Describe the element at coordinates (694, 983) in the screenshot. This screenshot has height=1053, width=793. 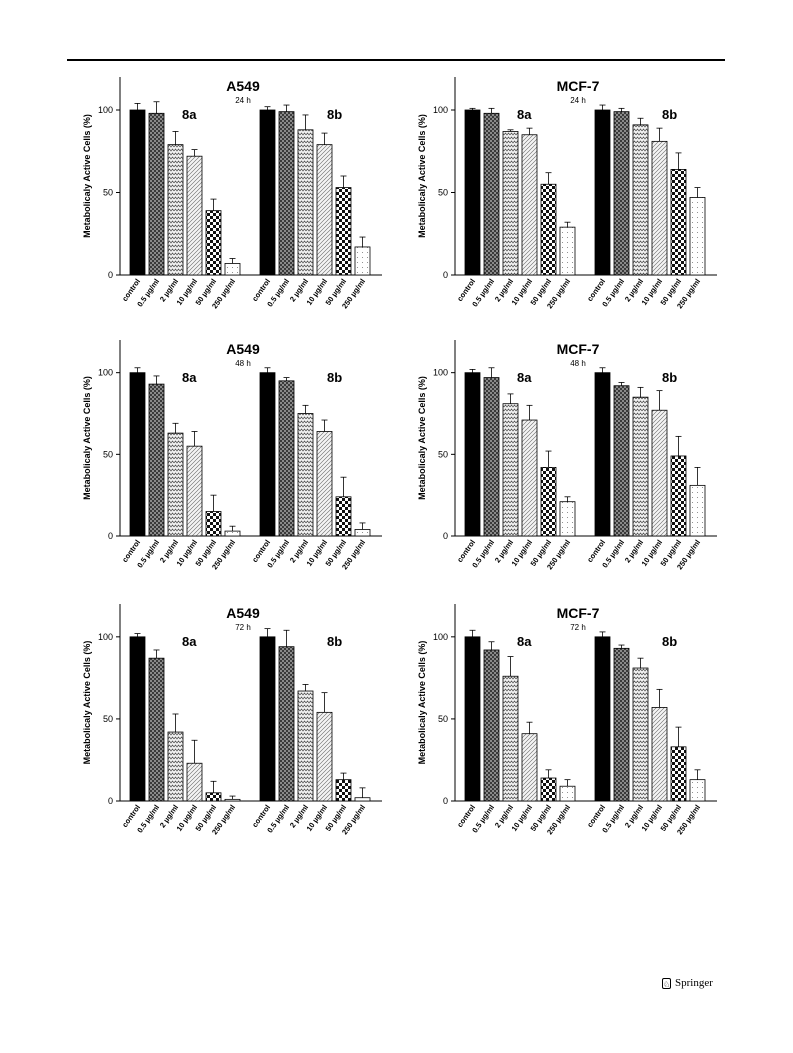
I see `publisher-name: Springer` at that location.